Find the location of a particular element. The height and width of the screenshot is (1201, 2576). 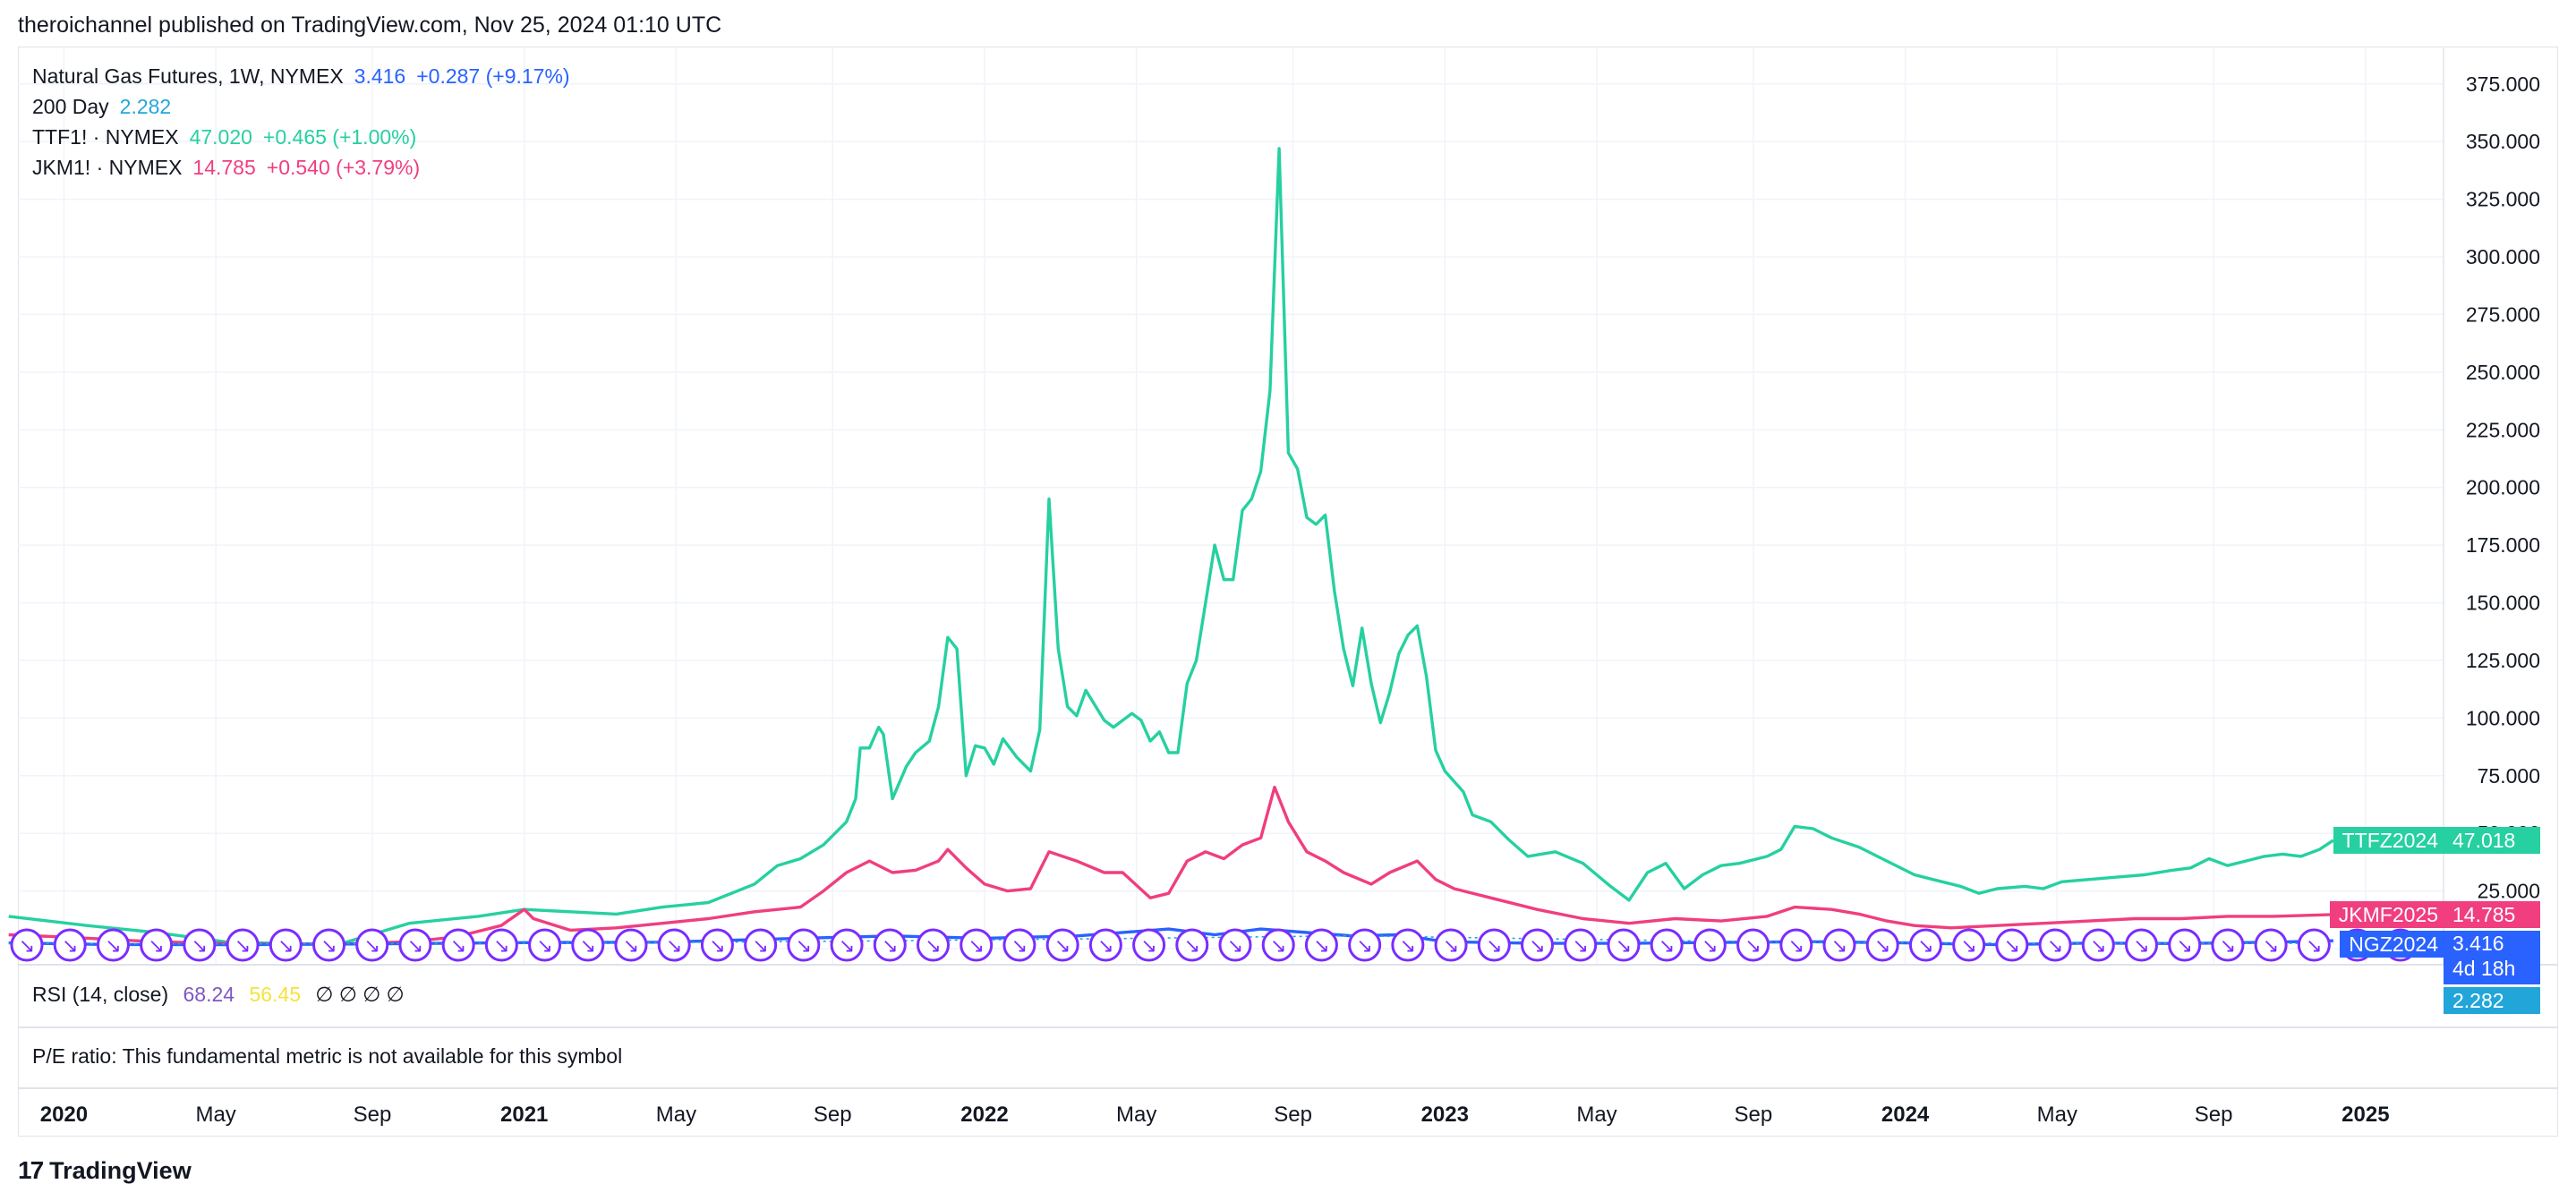

y-tick-label: 375.000 is located at coordinates (2503, 84).